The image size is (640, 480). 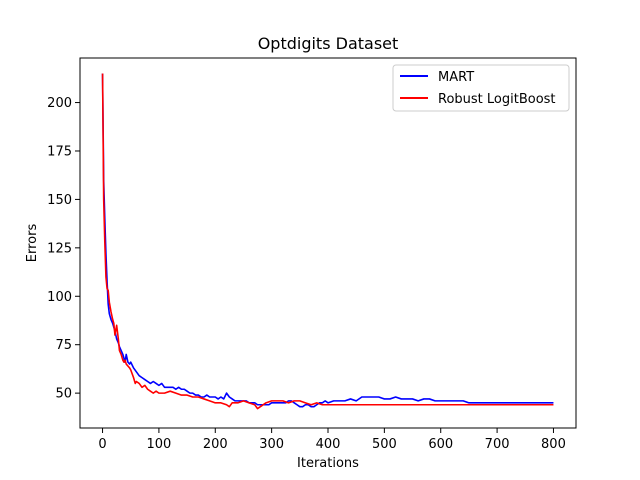 I want to click on legend-label-robust-logitboost: Robust LogitBoost, so click(x=497, y=99).